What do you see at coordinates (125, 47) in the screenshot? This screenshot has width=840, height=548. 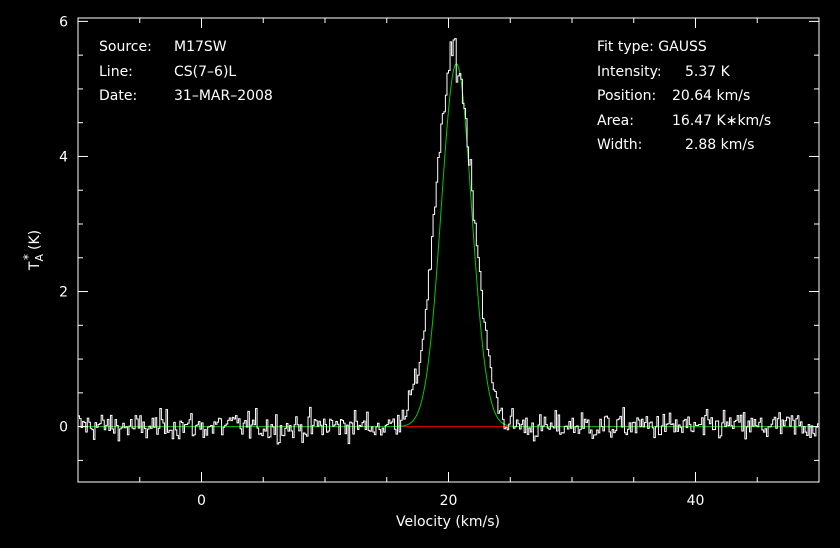 I see `source-label: Source:` at bounding box center [125, 47].